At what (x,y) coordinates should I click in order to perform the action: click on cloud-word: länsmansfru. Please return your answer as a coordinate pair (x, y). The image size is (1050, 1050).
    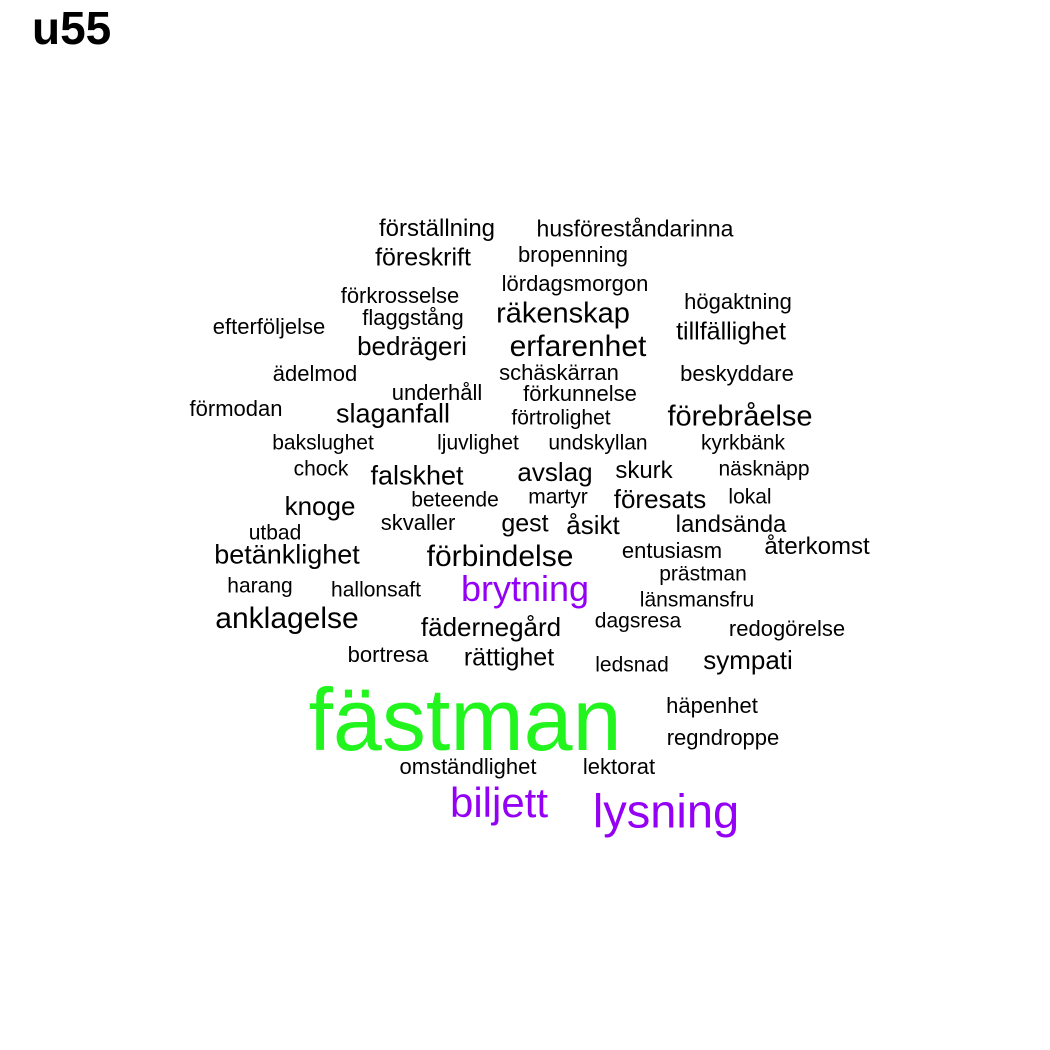
    Looking at the image, I should click on (697, 600).